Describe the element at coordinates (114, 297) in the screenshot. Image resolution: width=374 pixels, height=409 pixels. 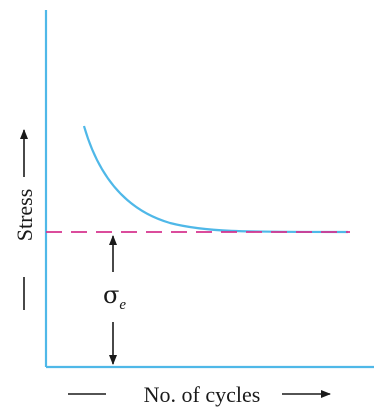
I see `sigma-e-label: σe` at that location.